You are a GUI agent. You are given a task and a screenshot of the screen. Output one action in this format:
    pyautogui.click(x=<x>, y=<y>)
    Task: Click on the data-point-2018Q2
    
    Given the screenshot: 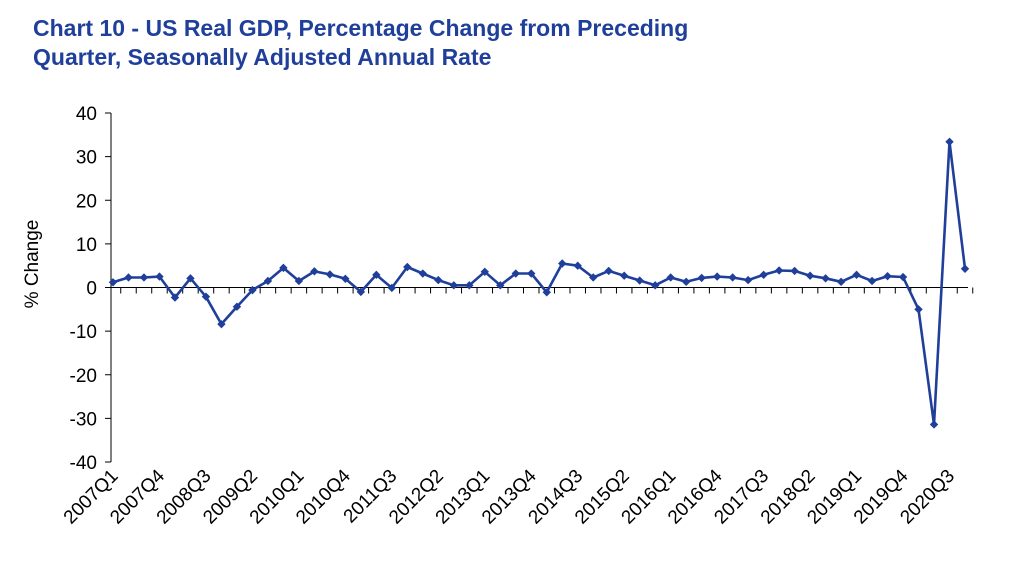 What is the action you would take?
    pyautogui.click(x=810, y=275)
    